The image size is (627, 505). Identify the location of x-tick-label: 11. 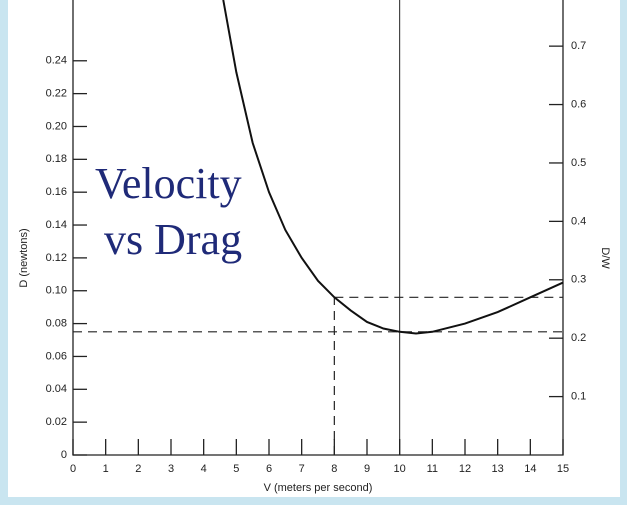
(432, 469).